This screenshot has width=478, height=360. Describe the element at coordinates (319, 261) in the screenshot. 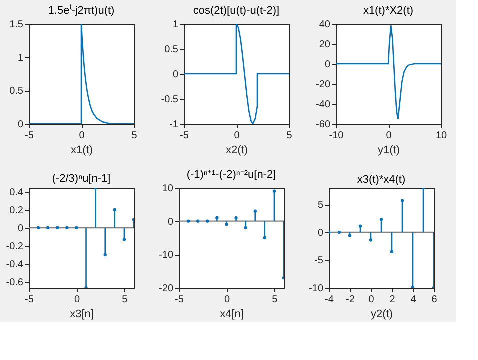

I see `y-tick-label: -5` at that location.